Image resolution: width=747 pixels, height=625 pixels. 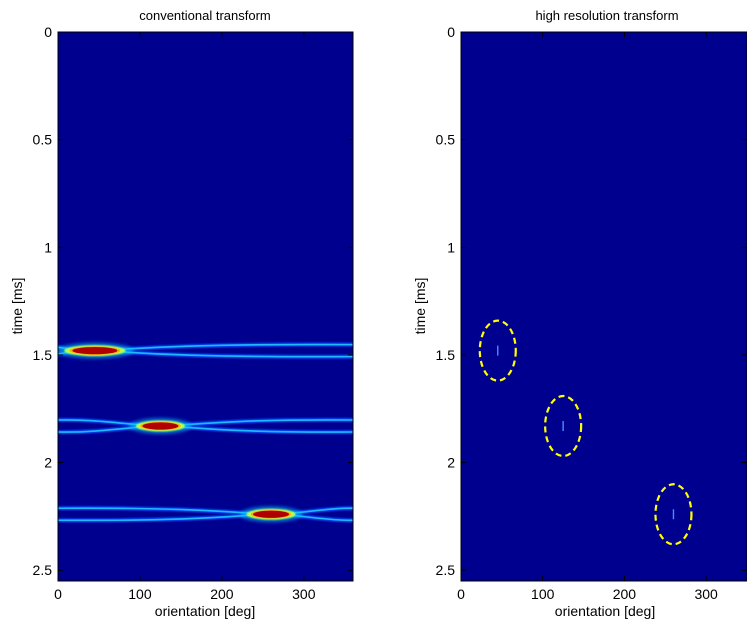 I want to click on right-title: high resolution transform, so click(x=606, y=15).